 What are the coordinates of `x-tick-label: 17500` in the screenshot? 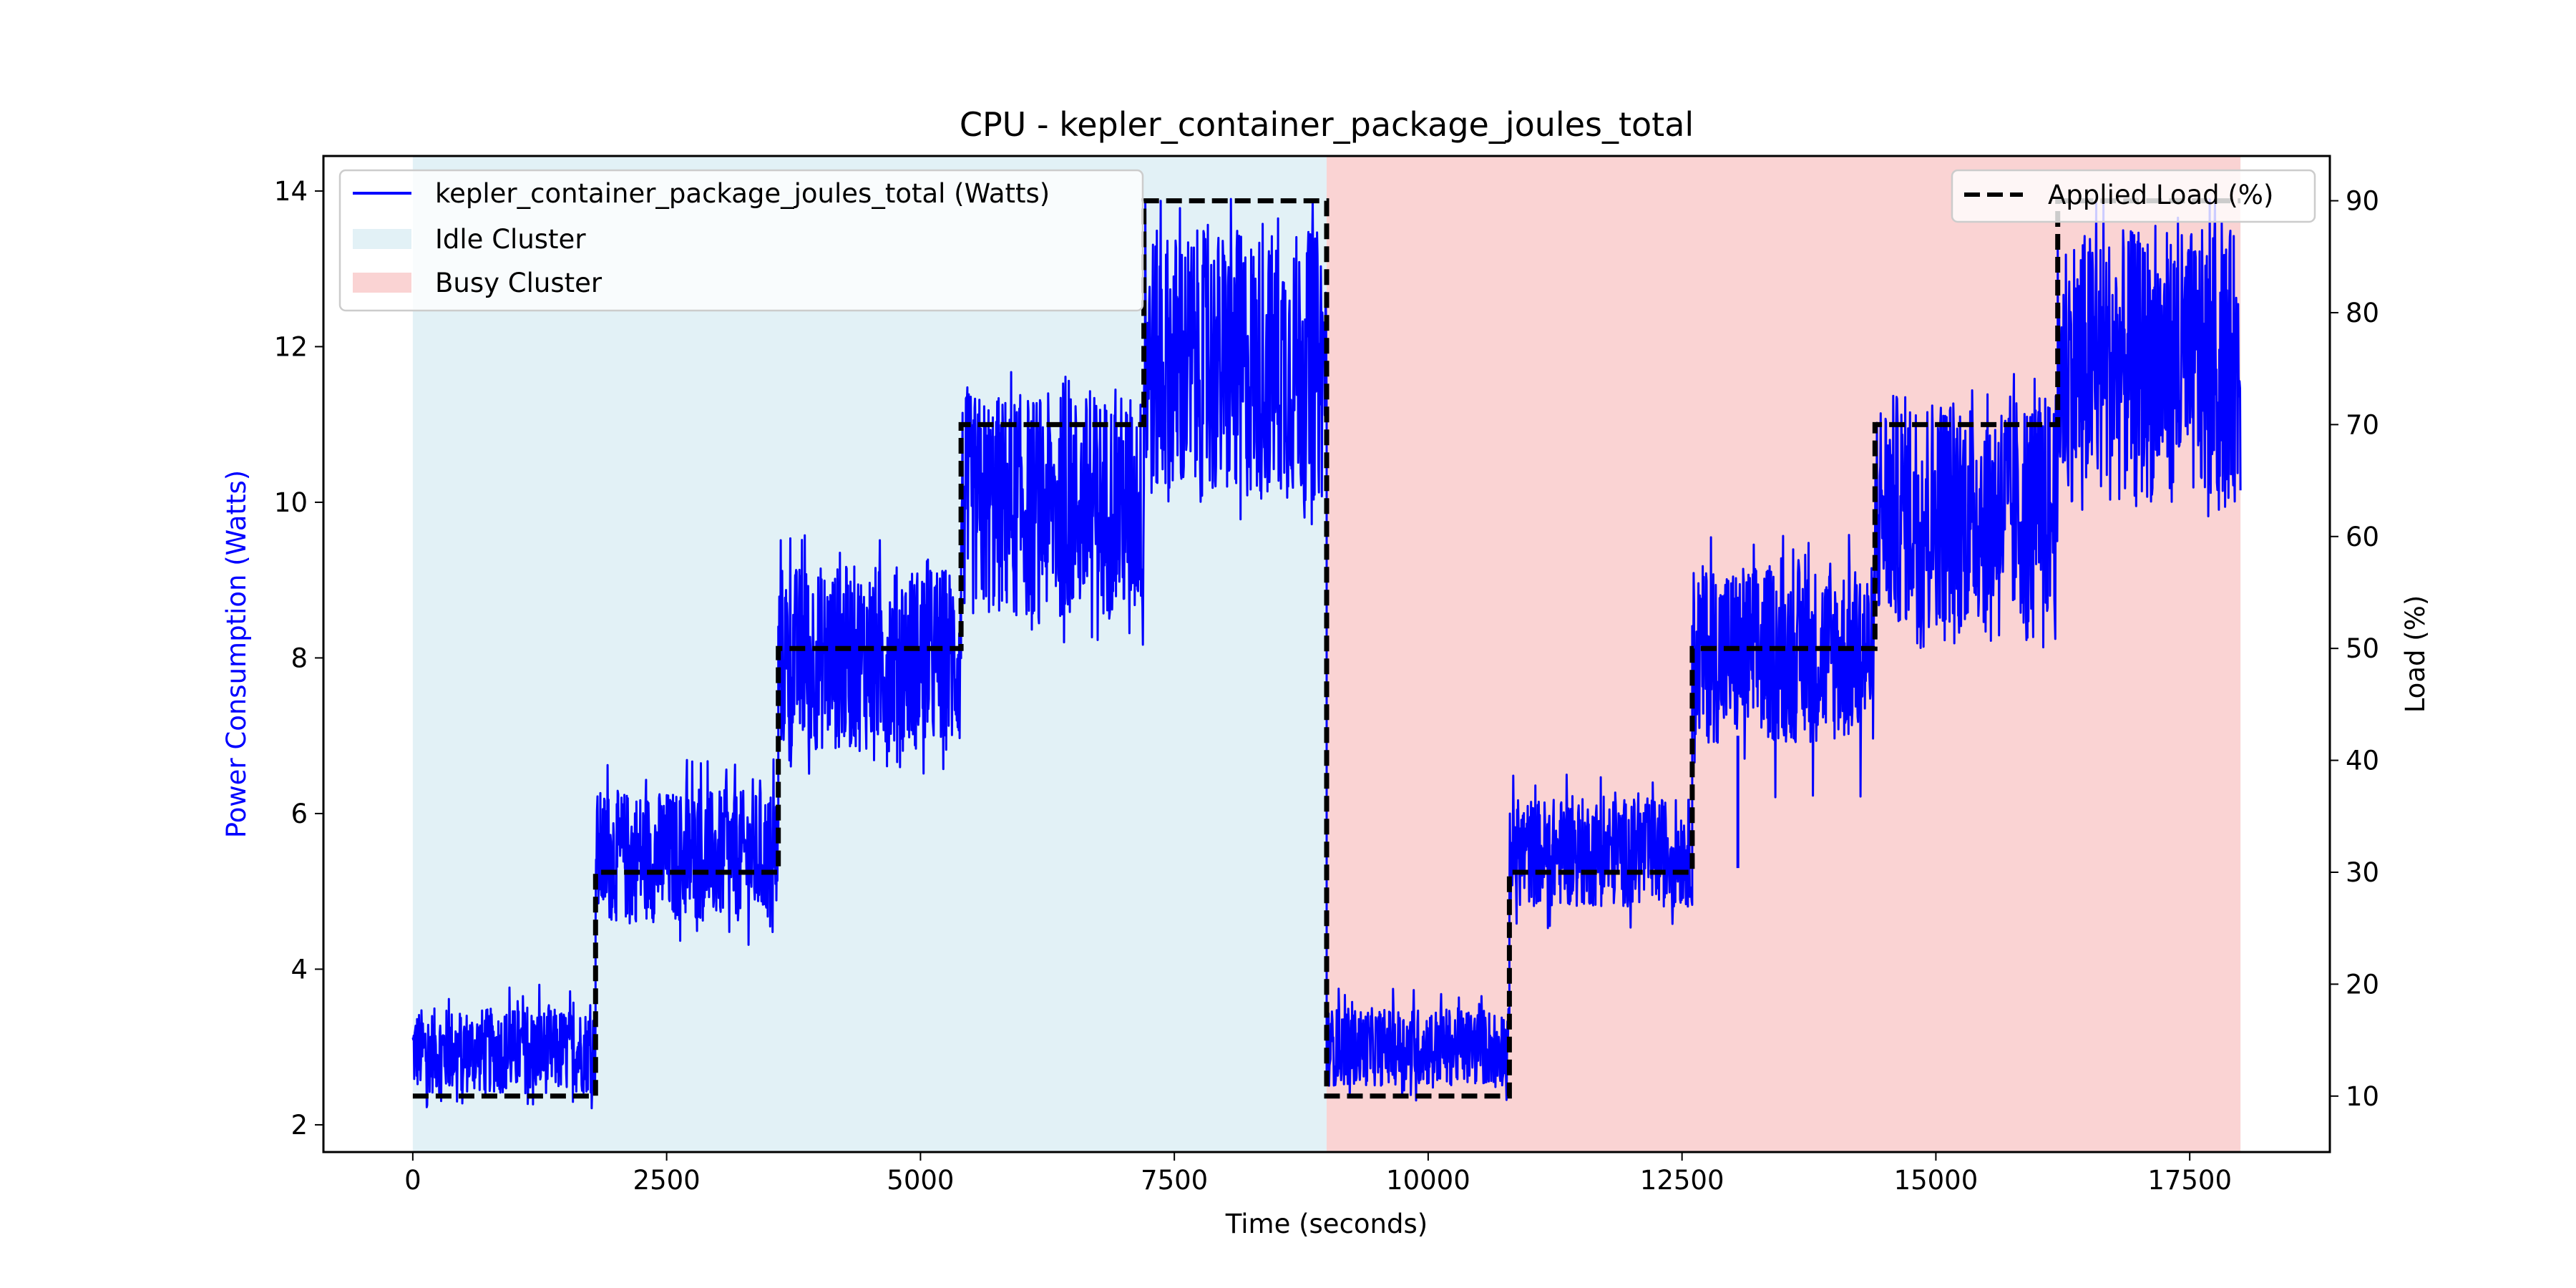 It's located at (2189, 1180).